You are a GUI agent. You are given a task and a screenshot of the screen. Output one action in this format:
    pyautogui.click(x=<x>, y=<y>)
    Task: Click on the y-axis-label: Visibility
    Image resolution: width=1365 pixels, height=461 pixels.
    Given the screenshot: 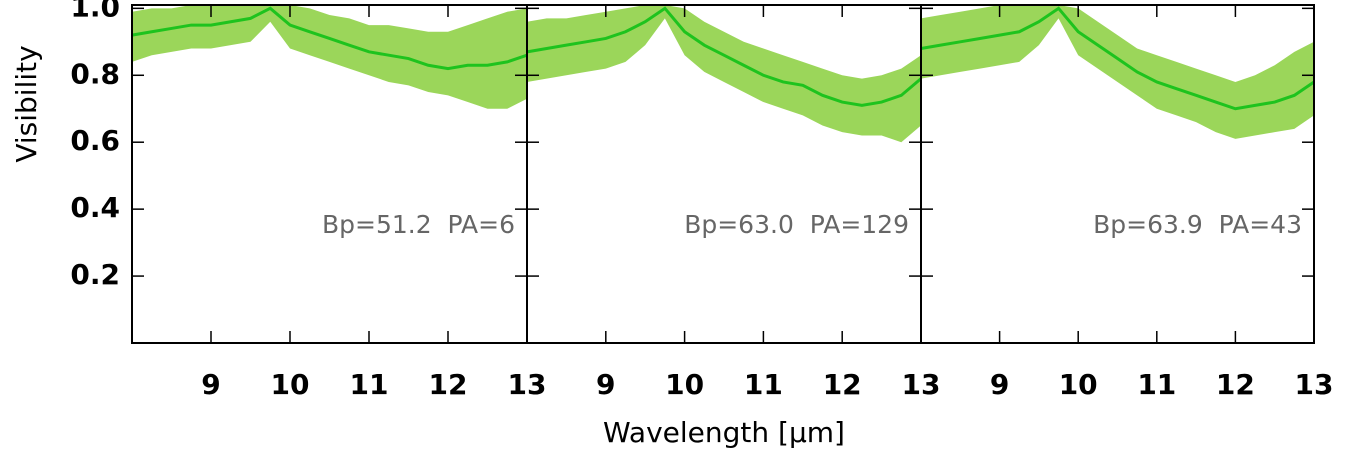 What is the action you would take?
    pyautogui.click(x=26, y=103)
    